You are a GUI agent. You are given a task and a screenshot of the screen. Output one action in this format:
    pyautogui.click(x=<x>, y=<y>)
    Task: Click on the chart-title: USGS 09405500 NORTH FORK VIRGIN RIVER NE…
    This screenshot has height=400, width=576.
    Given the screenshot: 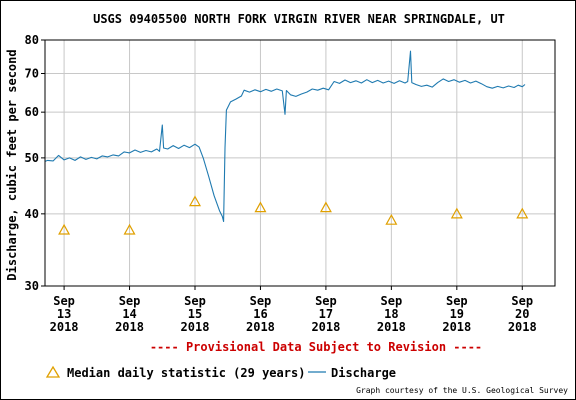 What is the action you would take?
    pyautogui.click(x=299, y=19)
    